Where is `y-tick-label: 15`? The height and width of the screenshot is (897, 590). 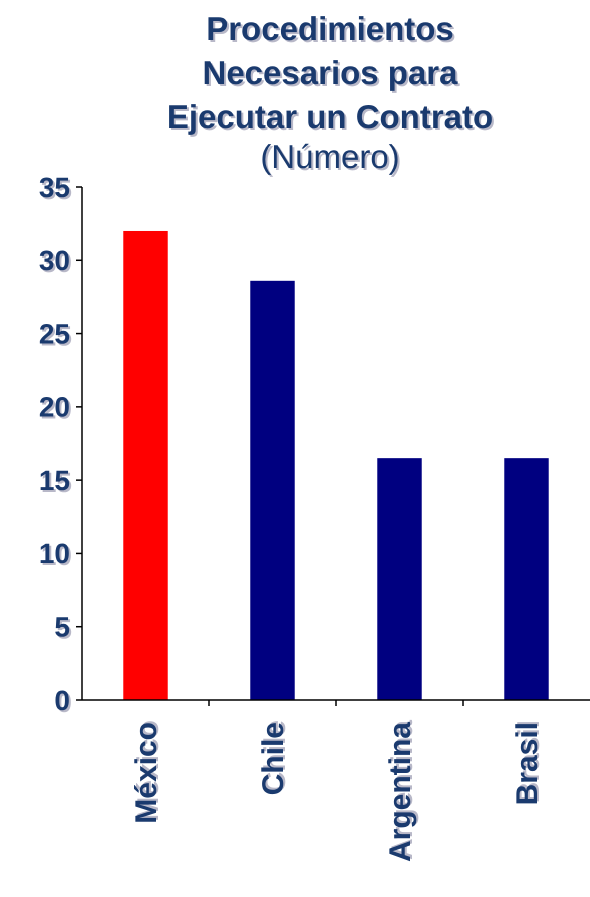
y-tick-label: 15 is located at coordinates (54, 480).